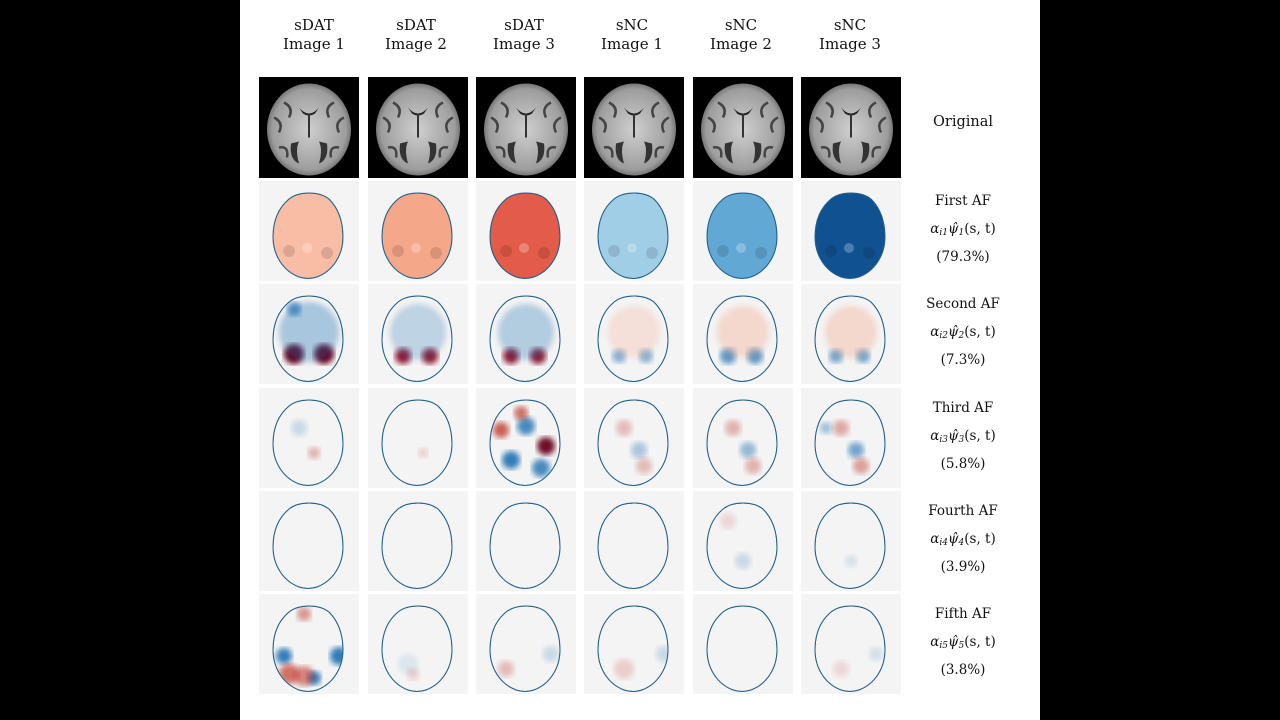 The height and width of the screenshot is (720, 1280). I want to click on row-label-af: Fourth AF αi4ψ̂4(s, t) (3.9%), so click(963, 539).